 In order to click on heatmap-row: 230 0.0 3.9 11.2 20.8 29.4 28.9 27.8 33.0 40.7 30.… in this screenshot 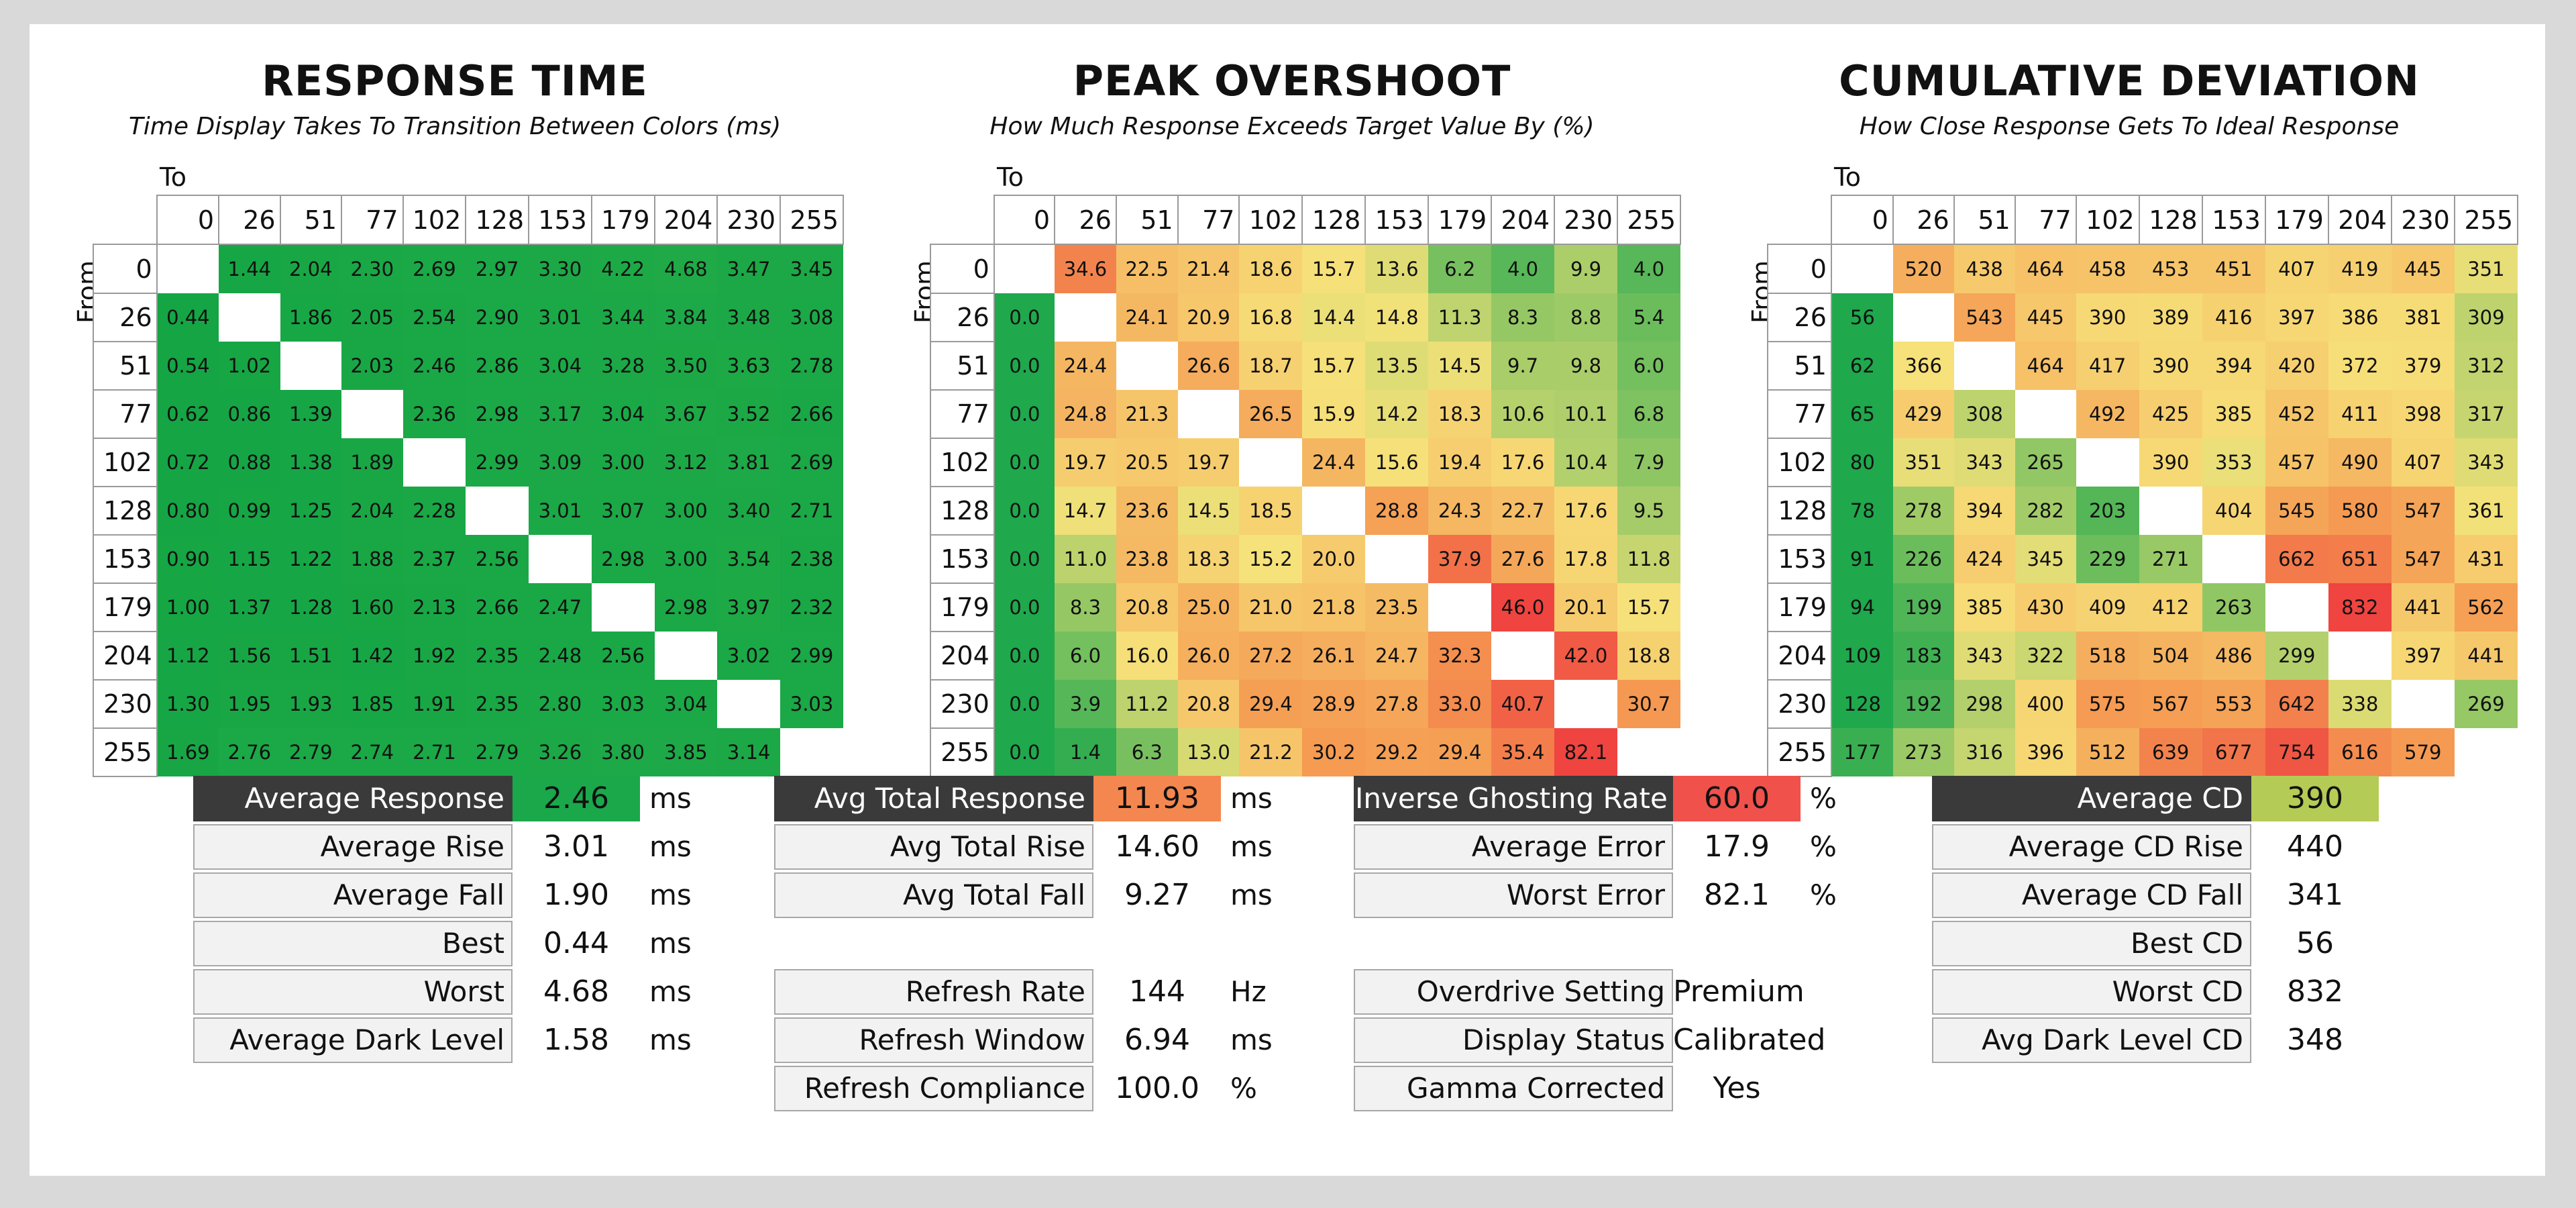, I will do `click(1305, 704)`.